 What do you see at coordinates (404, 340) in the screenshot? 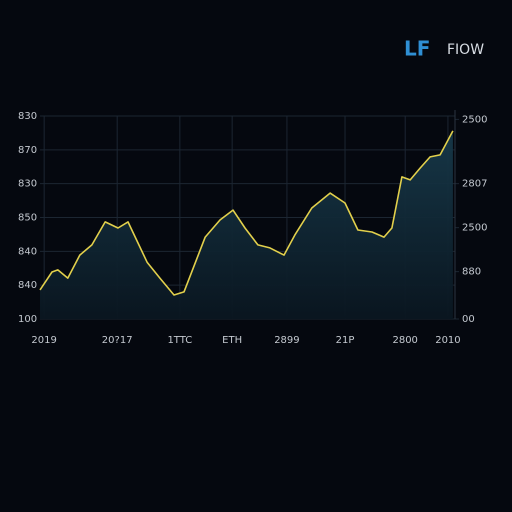
I see `x-tick-label: 2800` at bounding box center [404, 340].